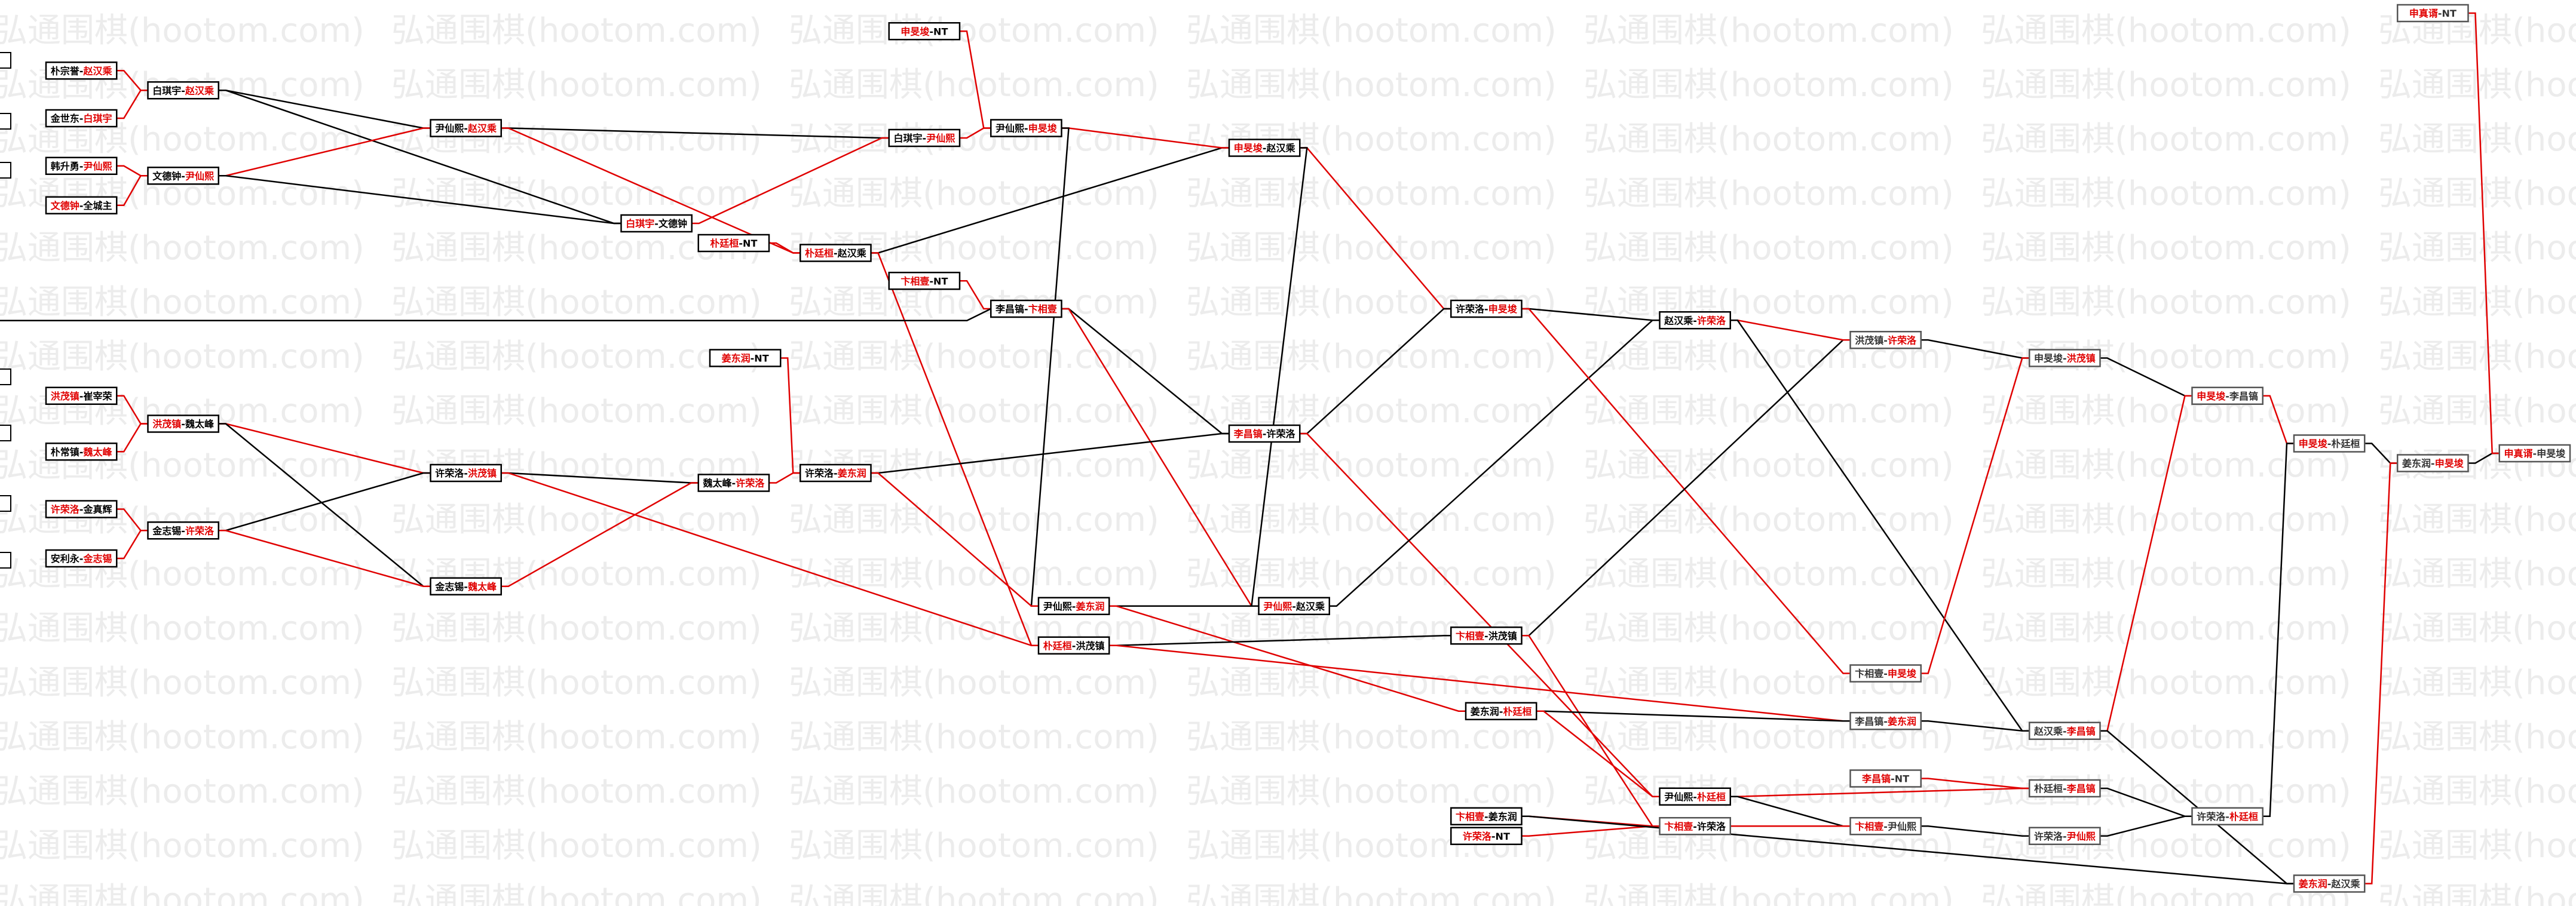  I want to click on match-node: 卞相壹-许荣洛, so click(1695, 826).